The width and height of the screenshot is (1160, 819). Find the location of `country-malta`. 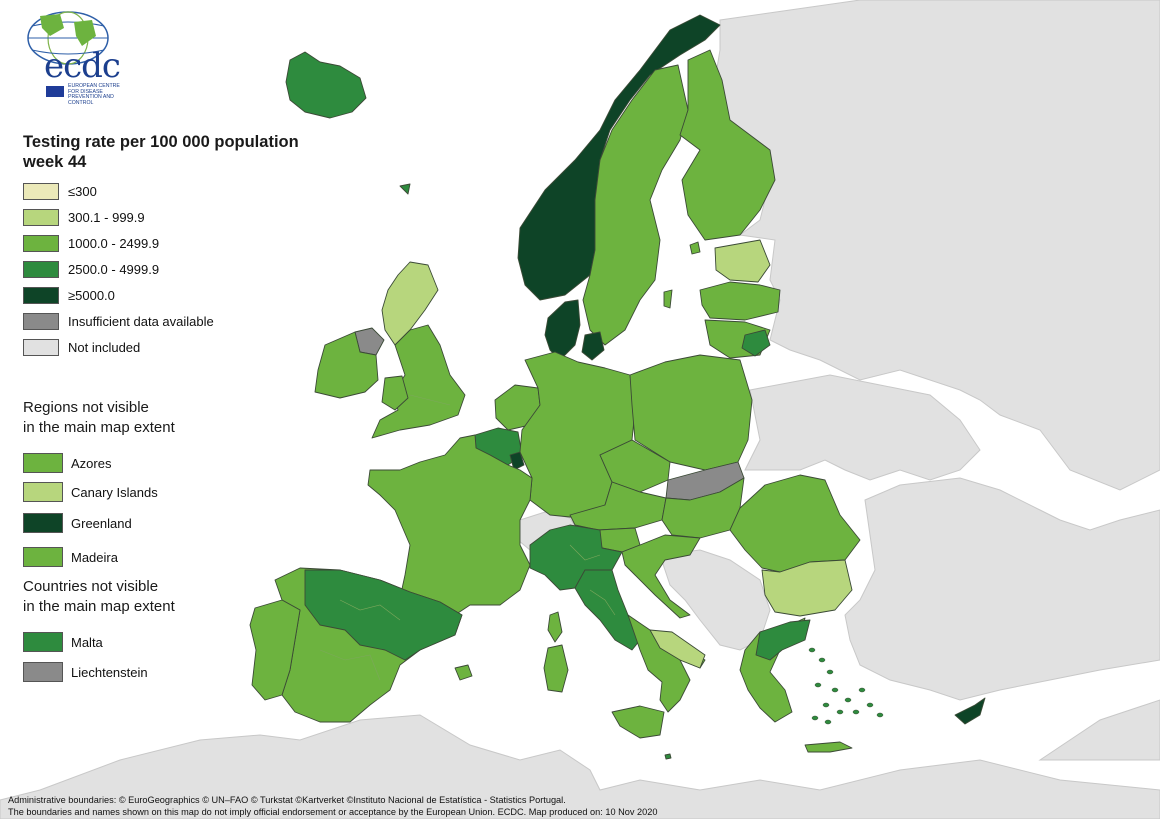

country-malta is located at coordinates (668, 756).